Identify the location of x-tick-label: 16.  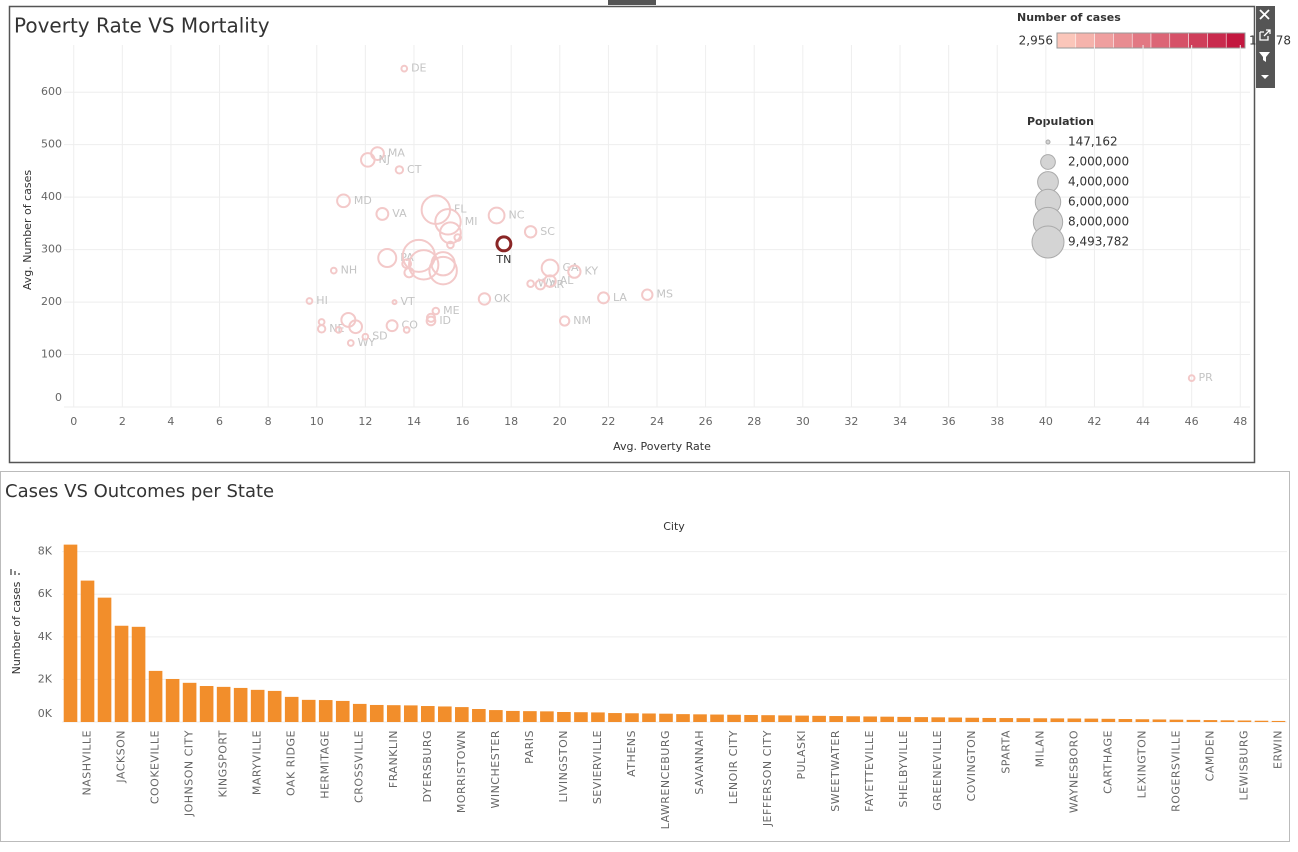
(463, 421).